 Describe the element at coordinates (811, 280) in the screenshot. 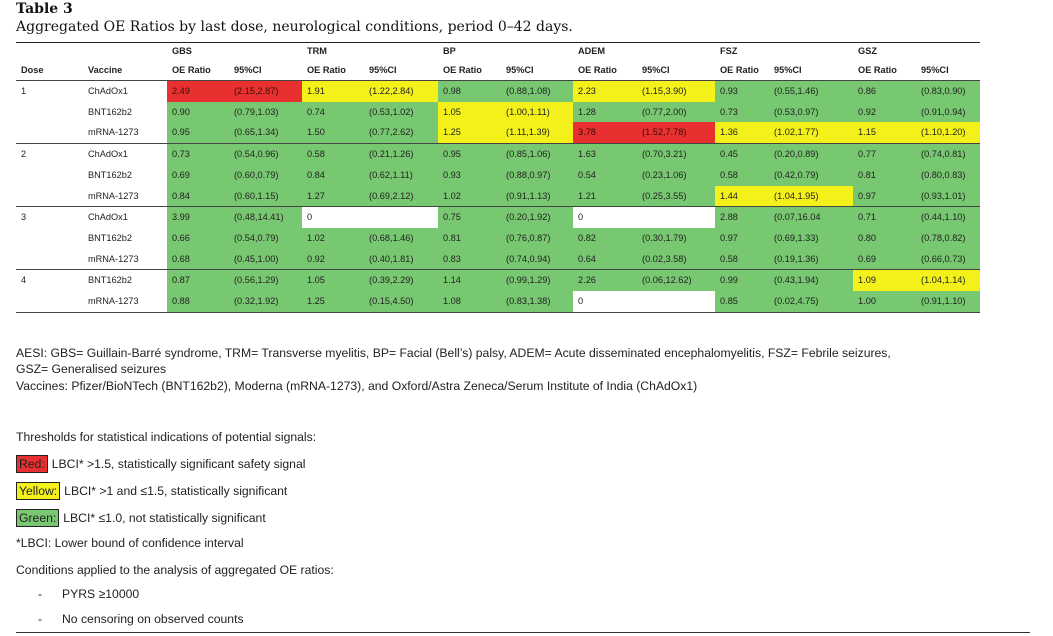

I see `ci-cell: (0.43,1.94)` at that location.